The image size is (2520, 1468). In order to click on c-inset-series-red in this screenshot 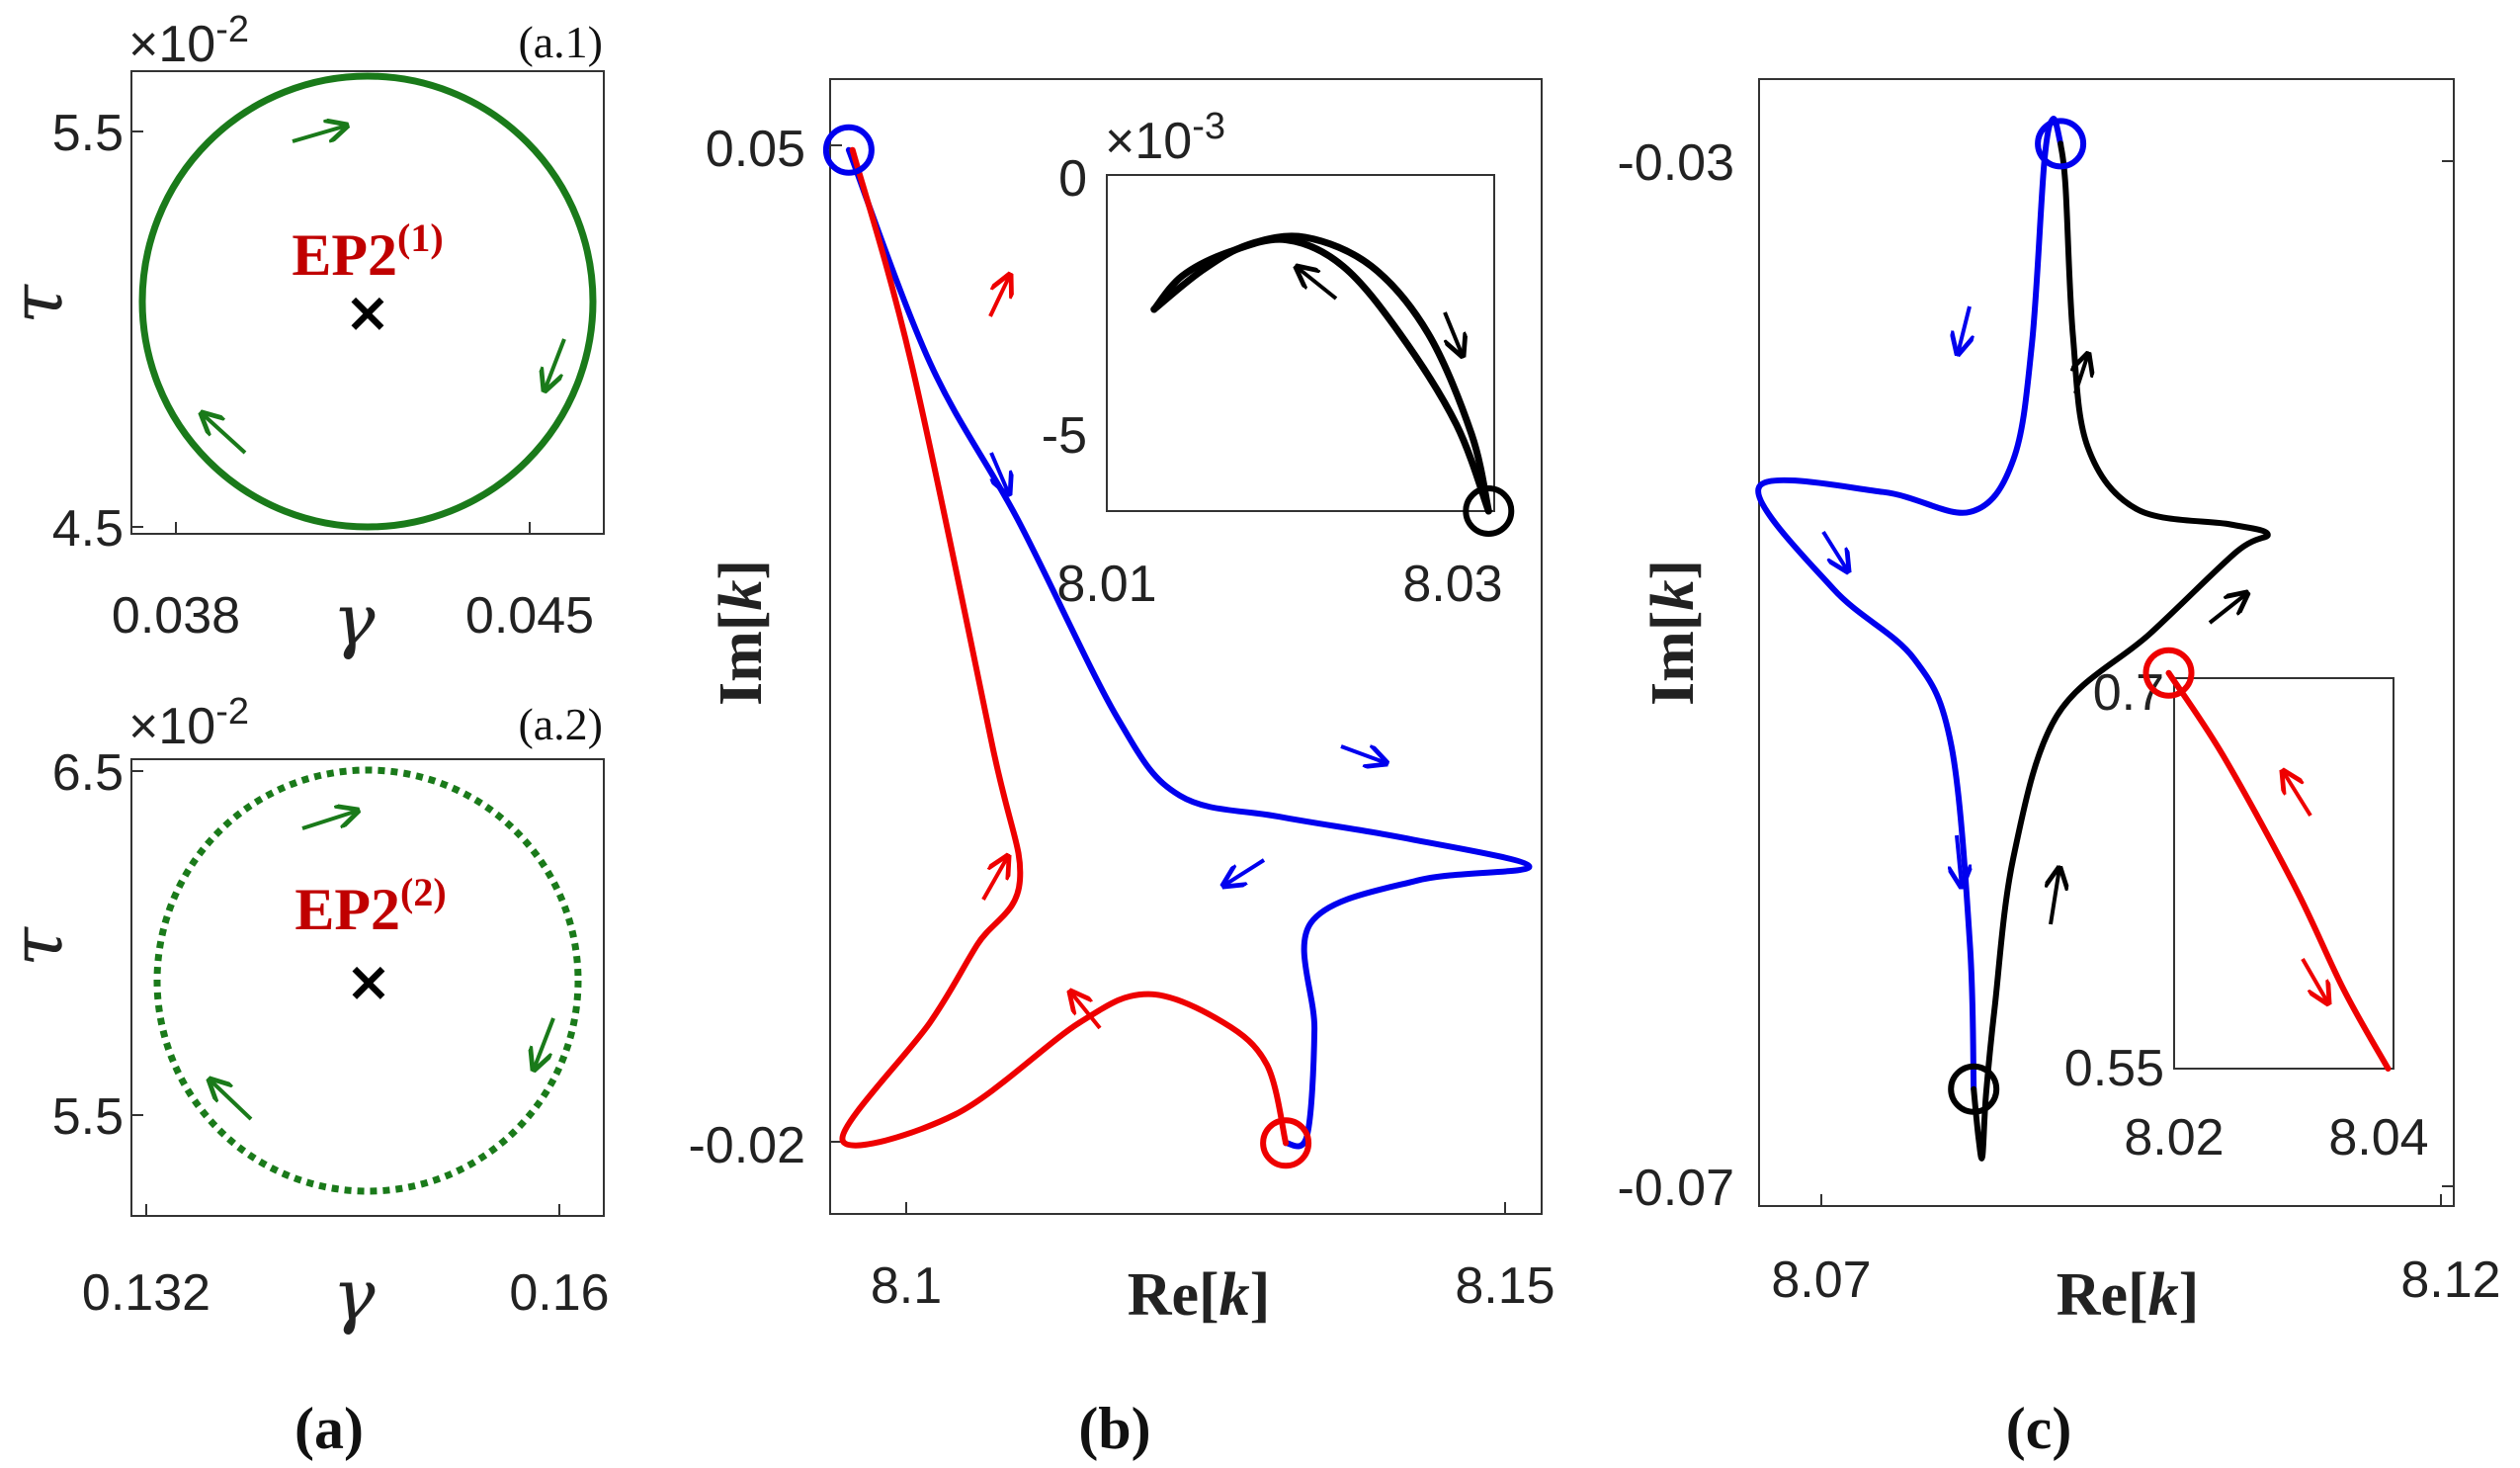, I will do `click(2278, 871)`.